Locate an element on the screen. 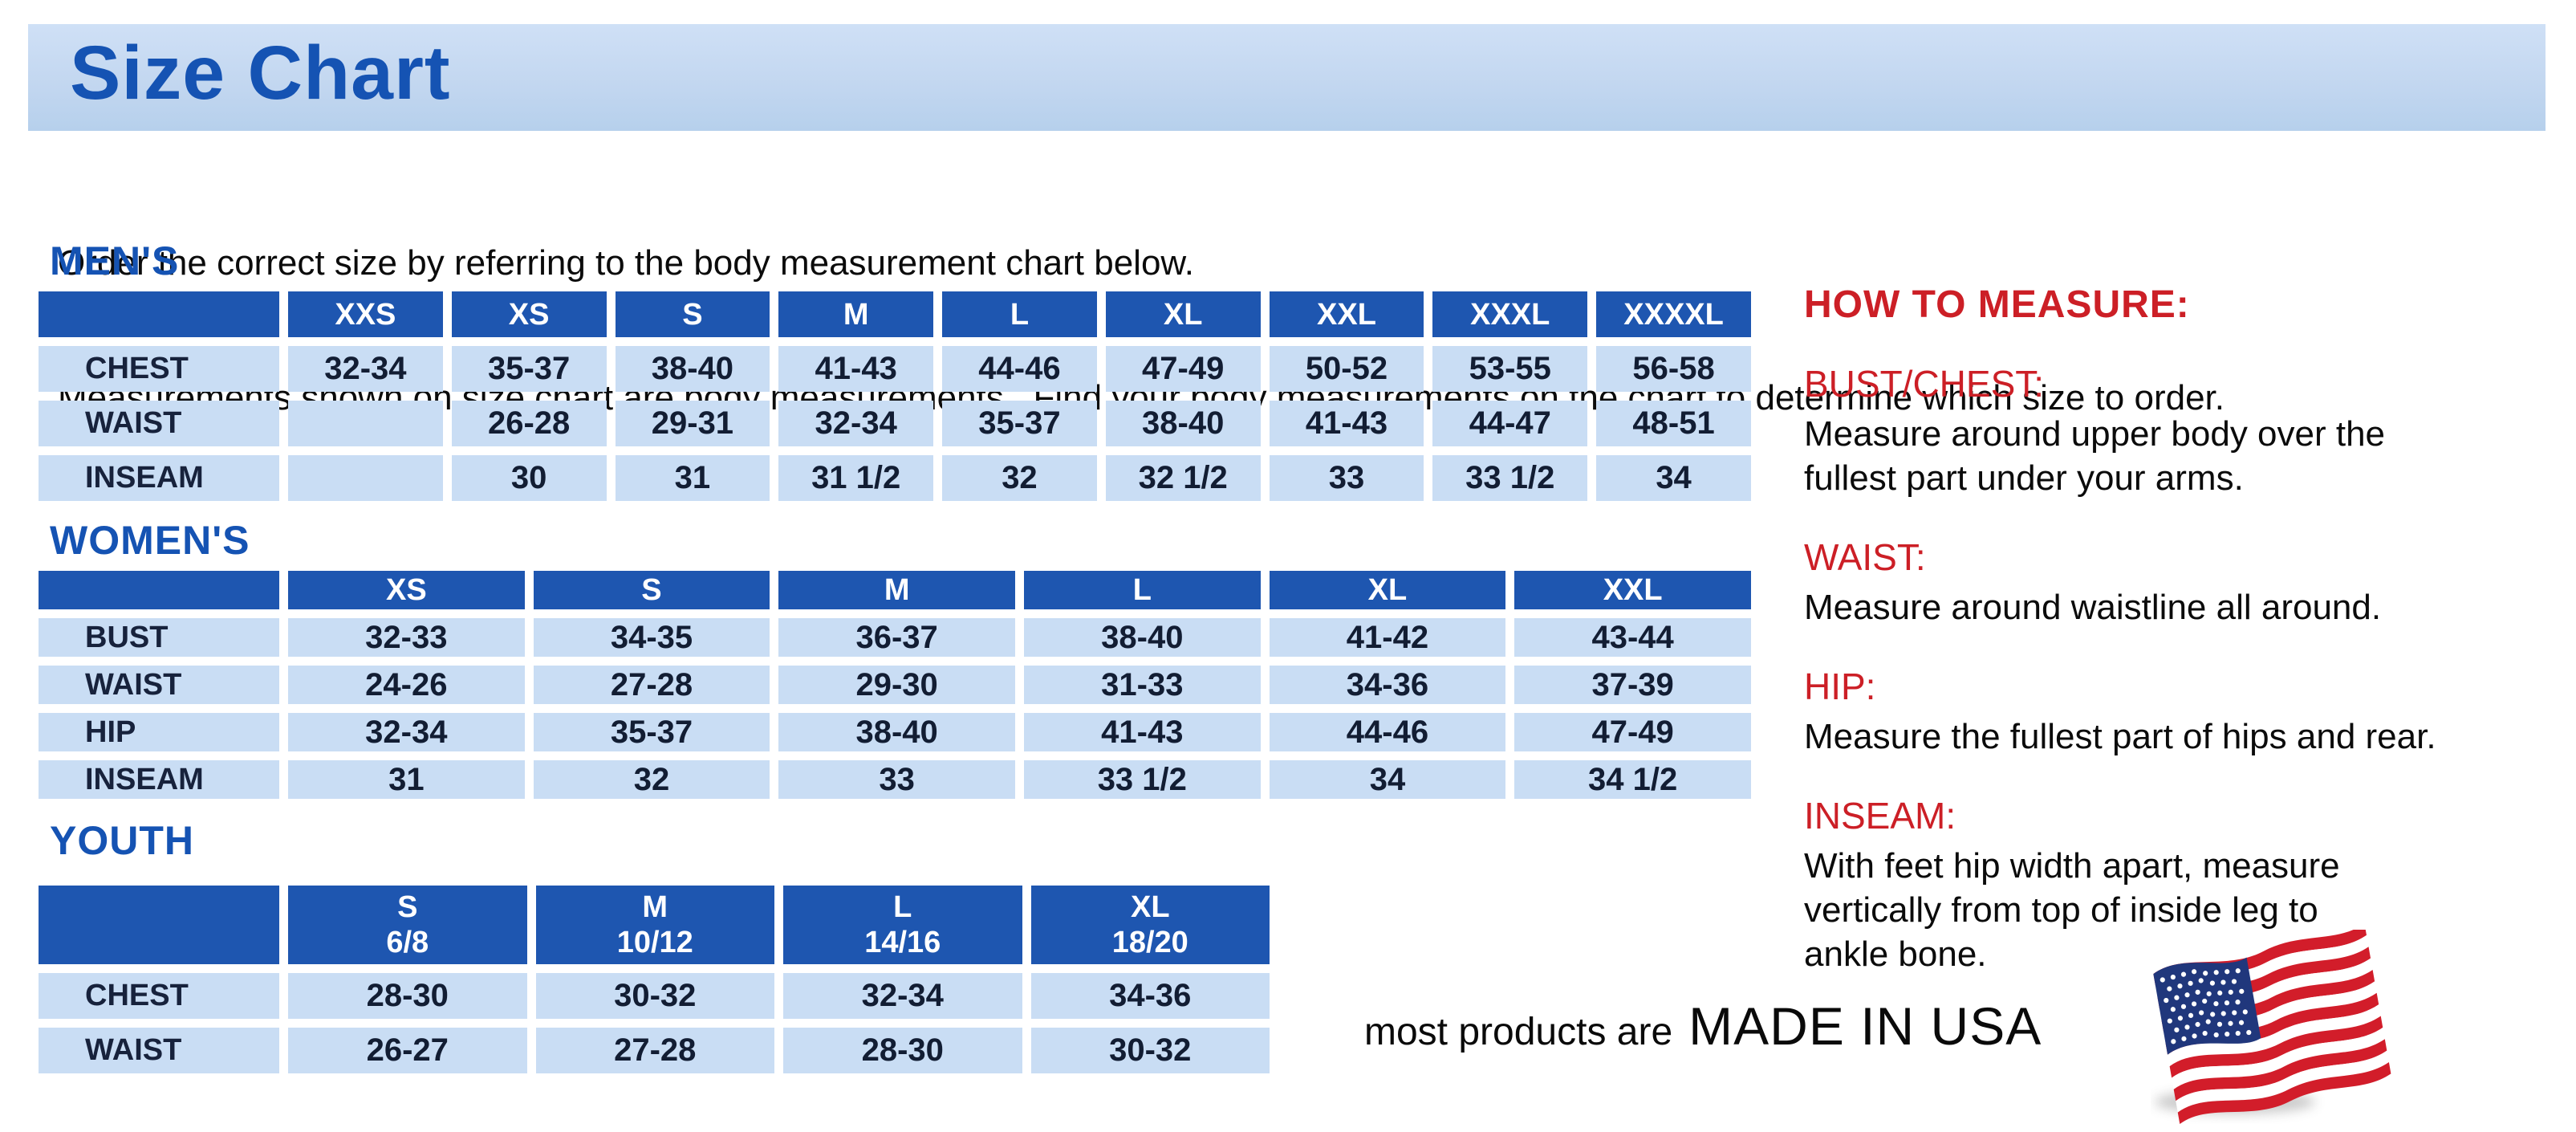 Image resolution: width=2576 pixels, height=1132 pixels. size-value-cell: 34-35 is located at coordinates (652, 637).